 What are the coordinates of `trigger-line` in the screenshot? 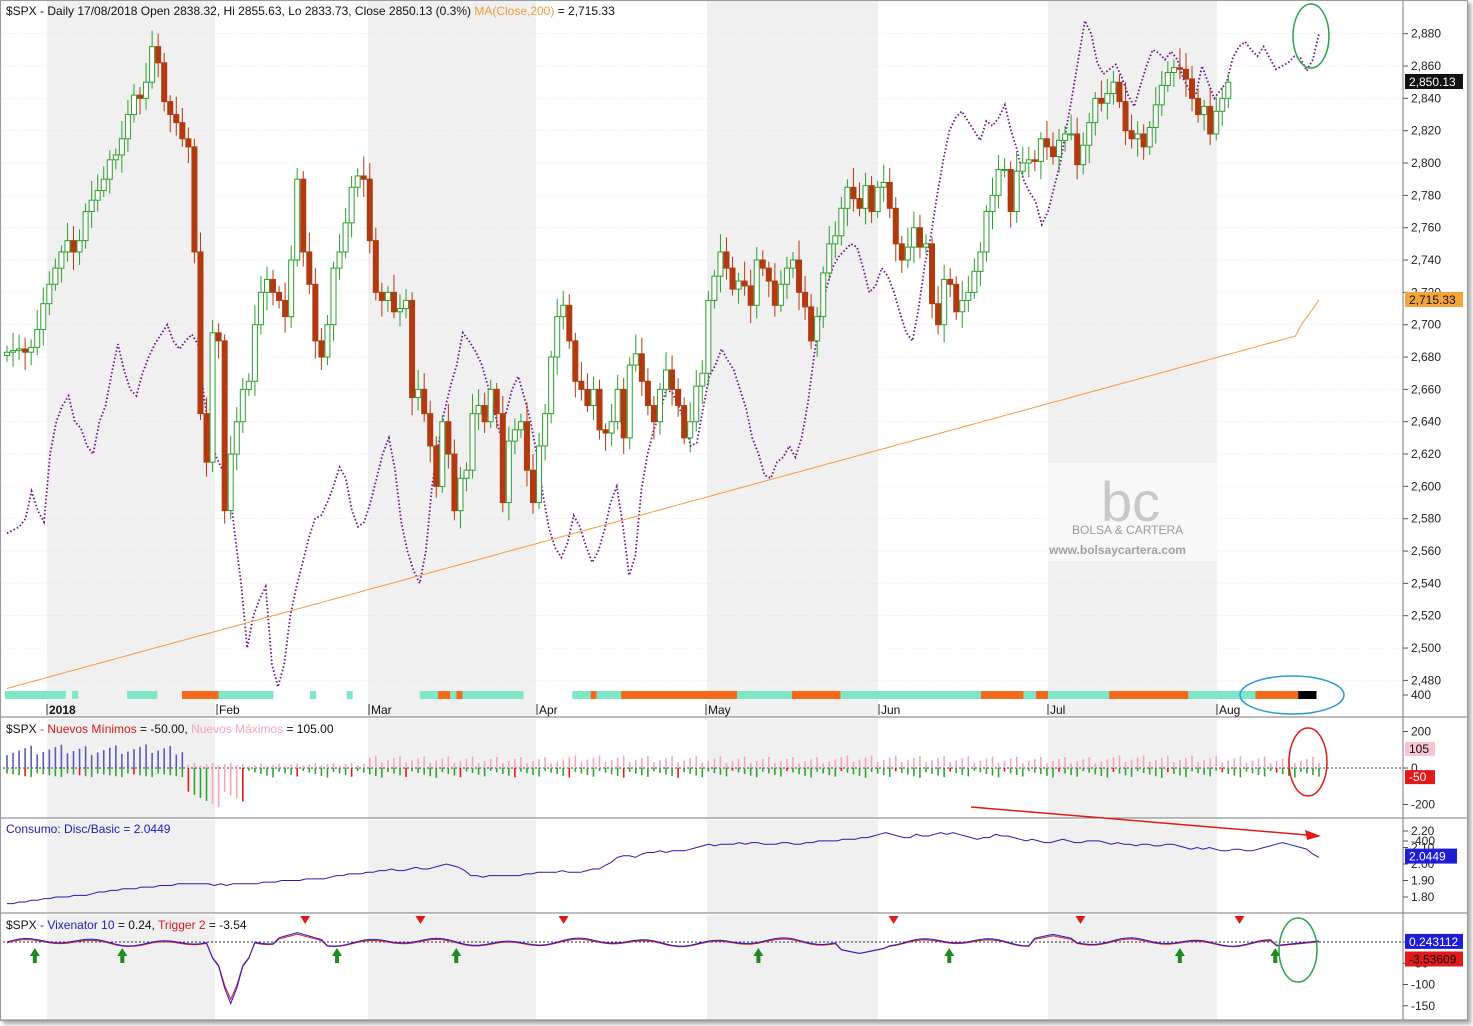 It's located at (663, 967).